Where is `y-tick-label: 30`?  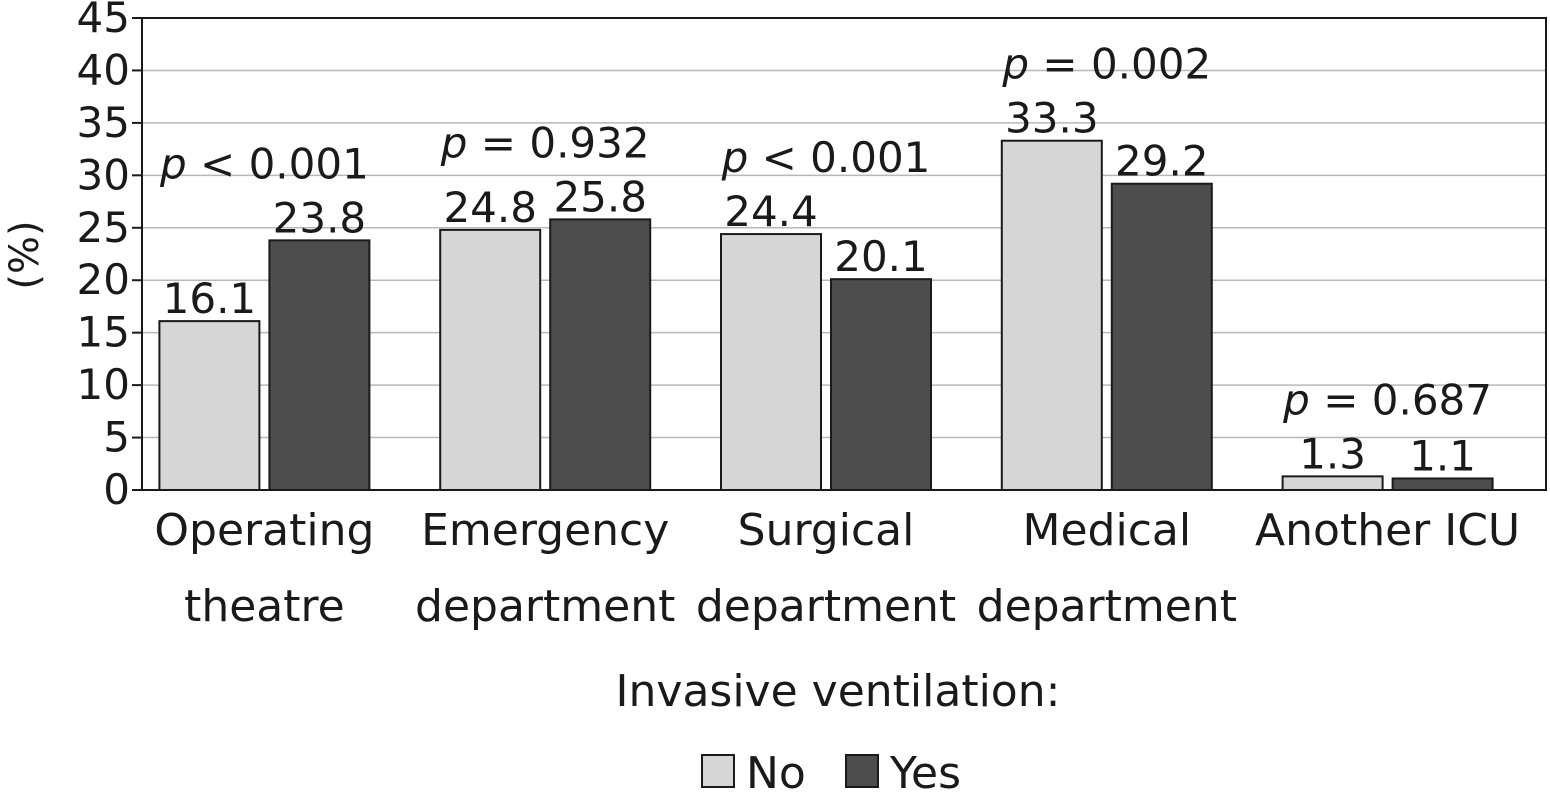 y-tick-label: 30 is located at coordinates (103, 174).